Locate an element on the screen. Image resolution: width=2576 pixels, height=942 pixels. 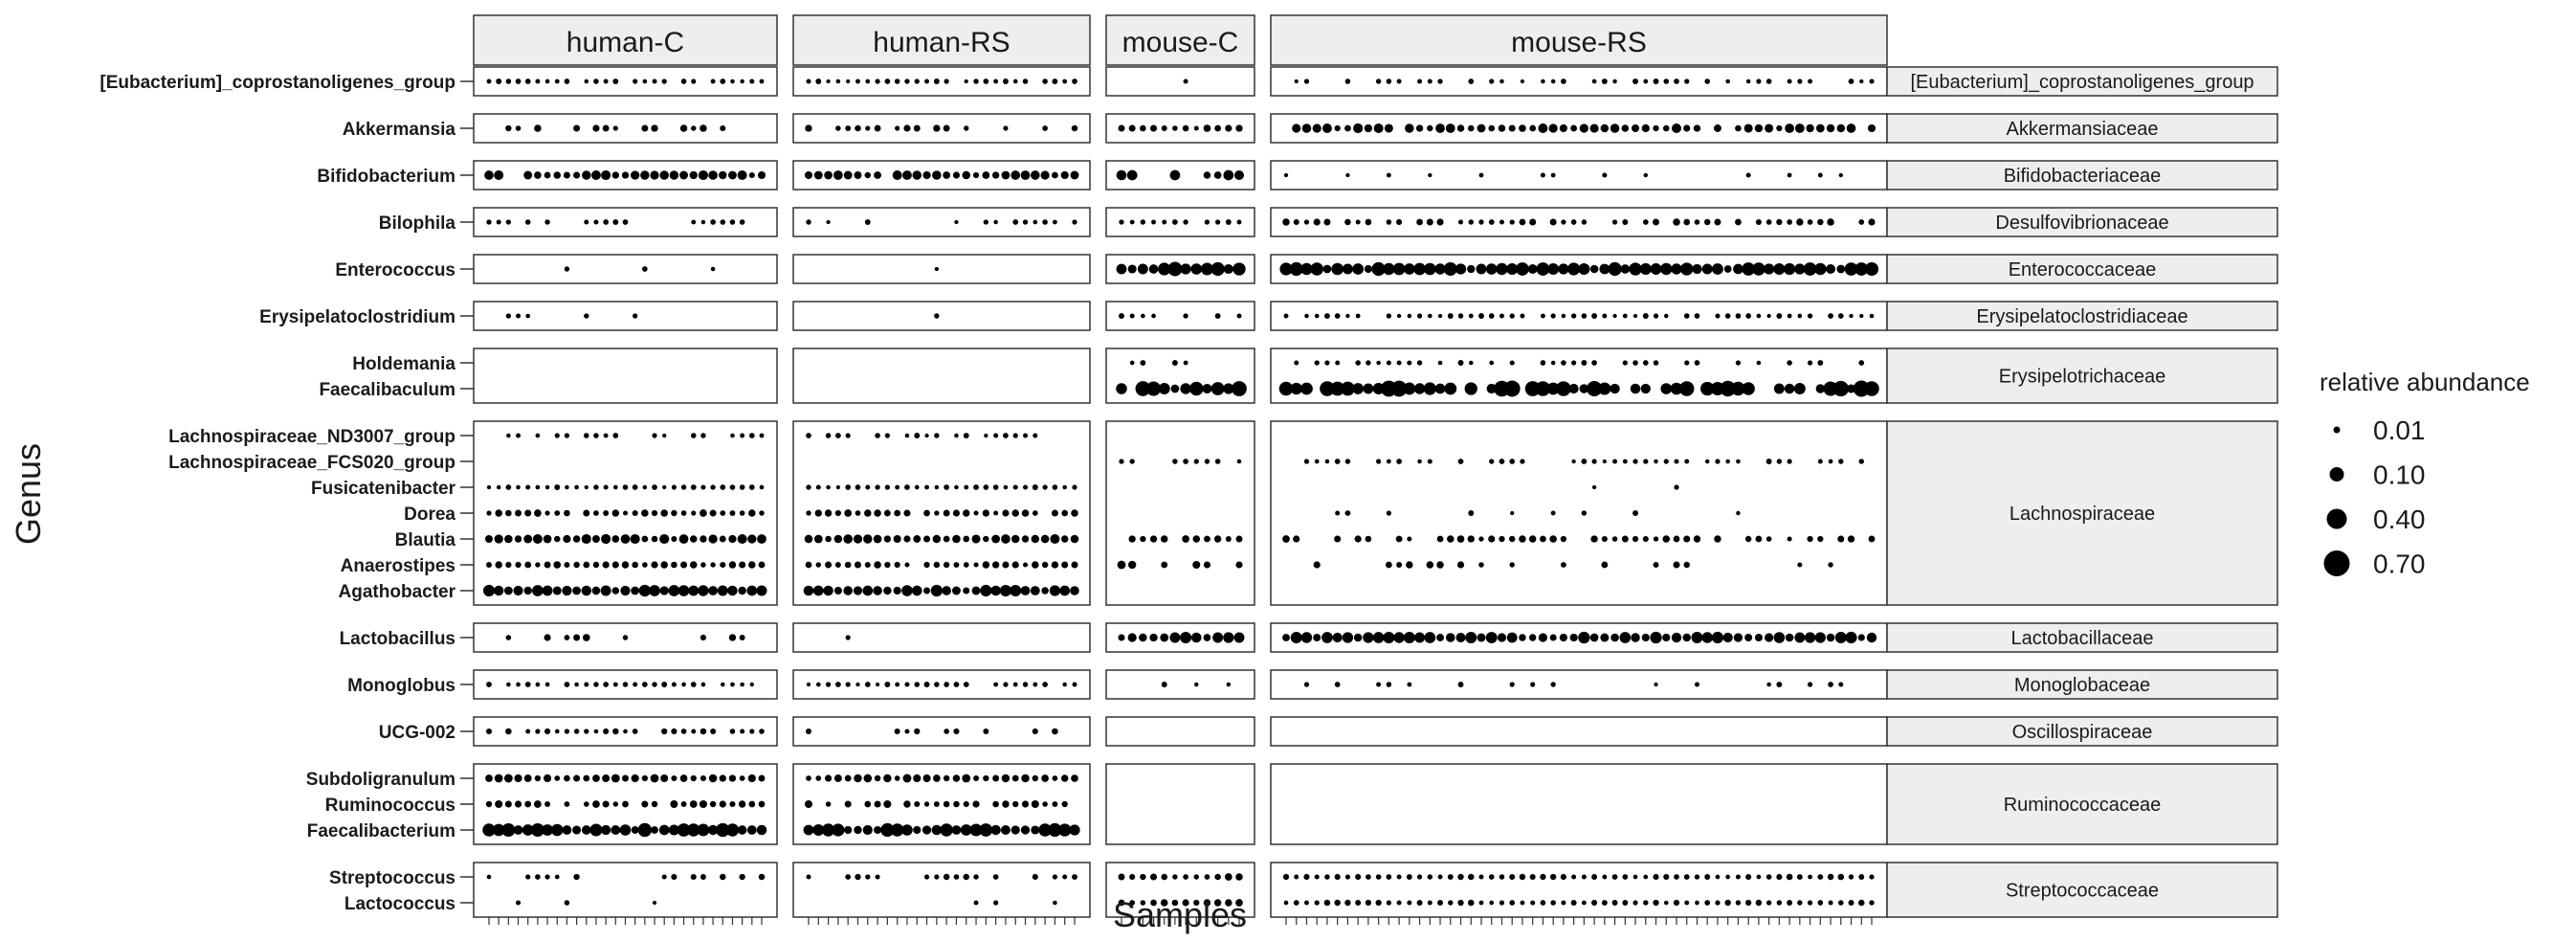
genus-label: Subdoligranulum is located at coordinates (380, 780).